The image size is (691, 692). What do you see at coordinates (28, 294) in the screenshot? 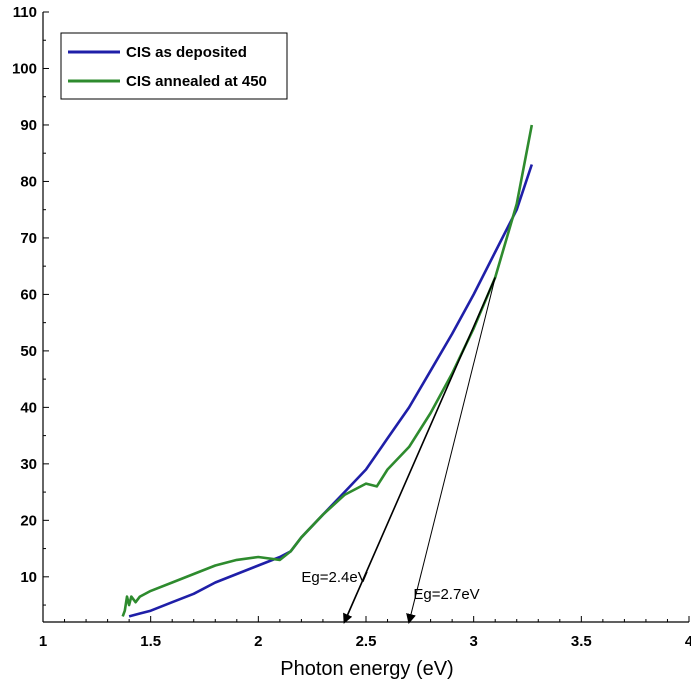
I see `y-tick-label: 60` at bounding box center [28, 294].